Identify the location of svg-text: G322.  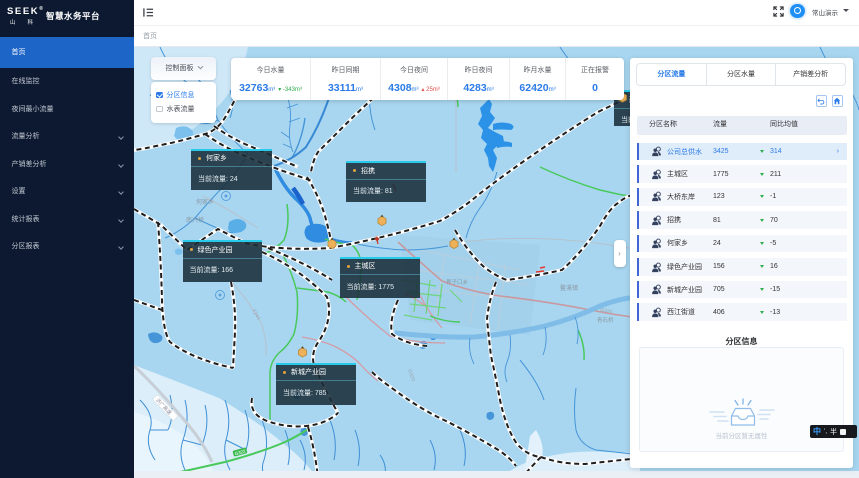
(240, 453).